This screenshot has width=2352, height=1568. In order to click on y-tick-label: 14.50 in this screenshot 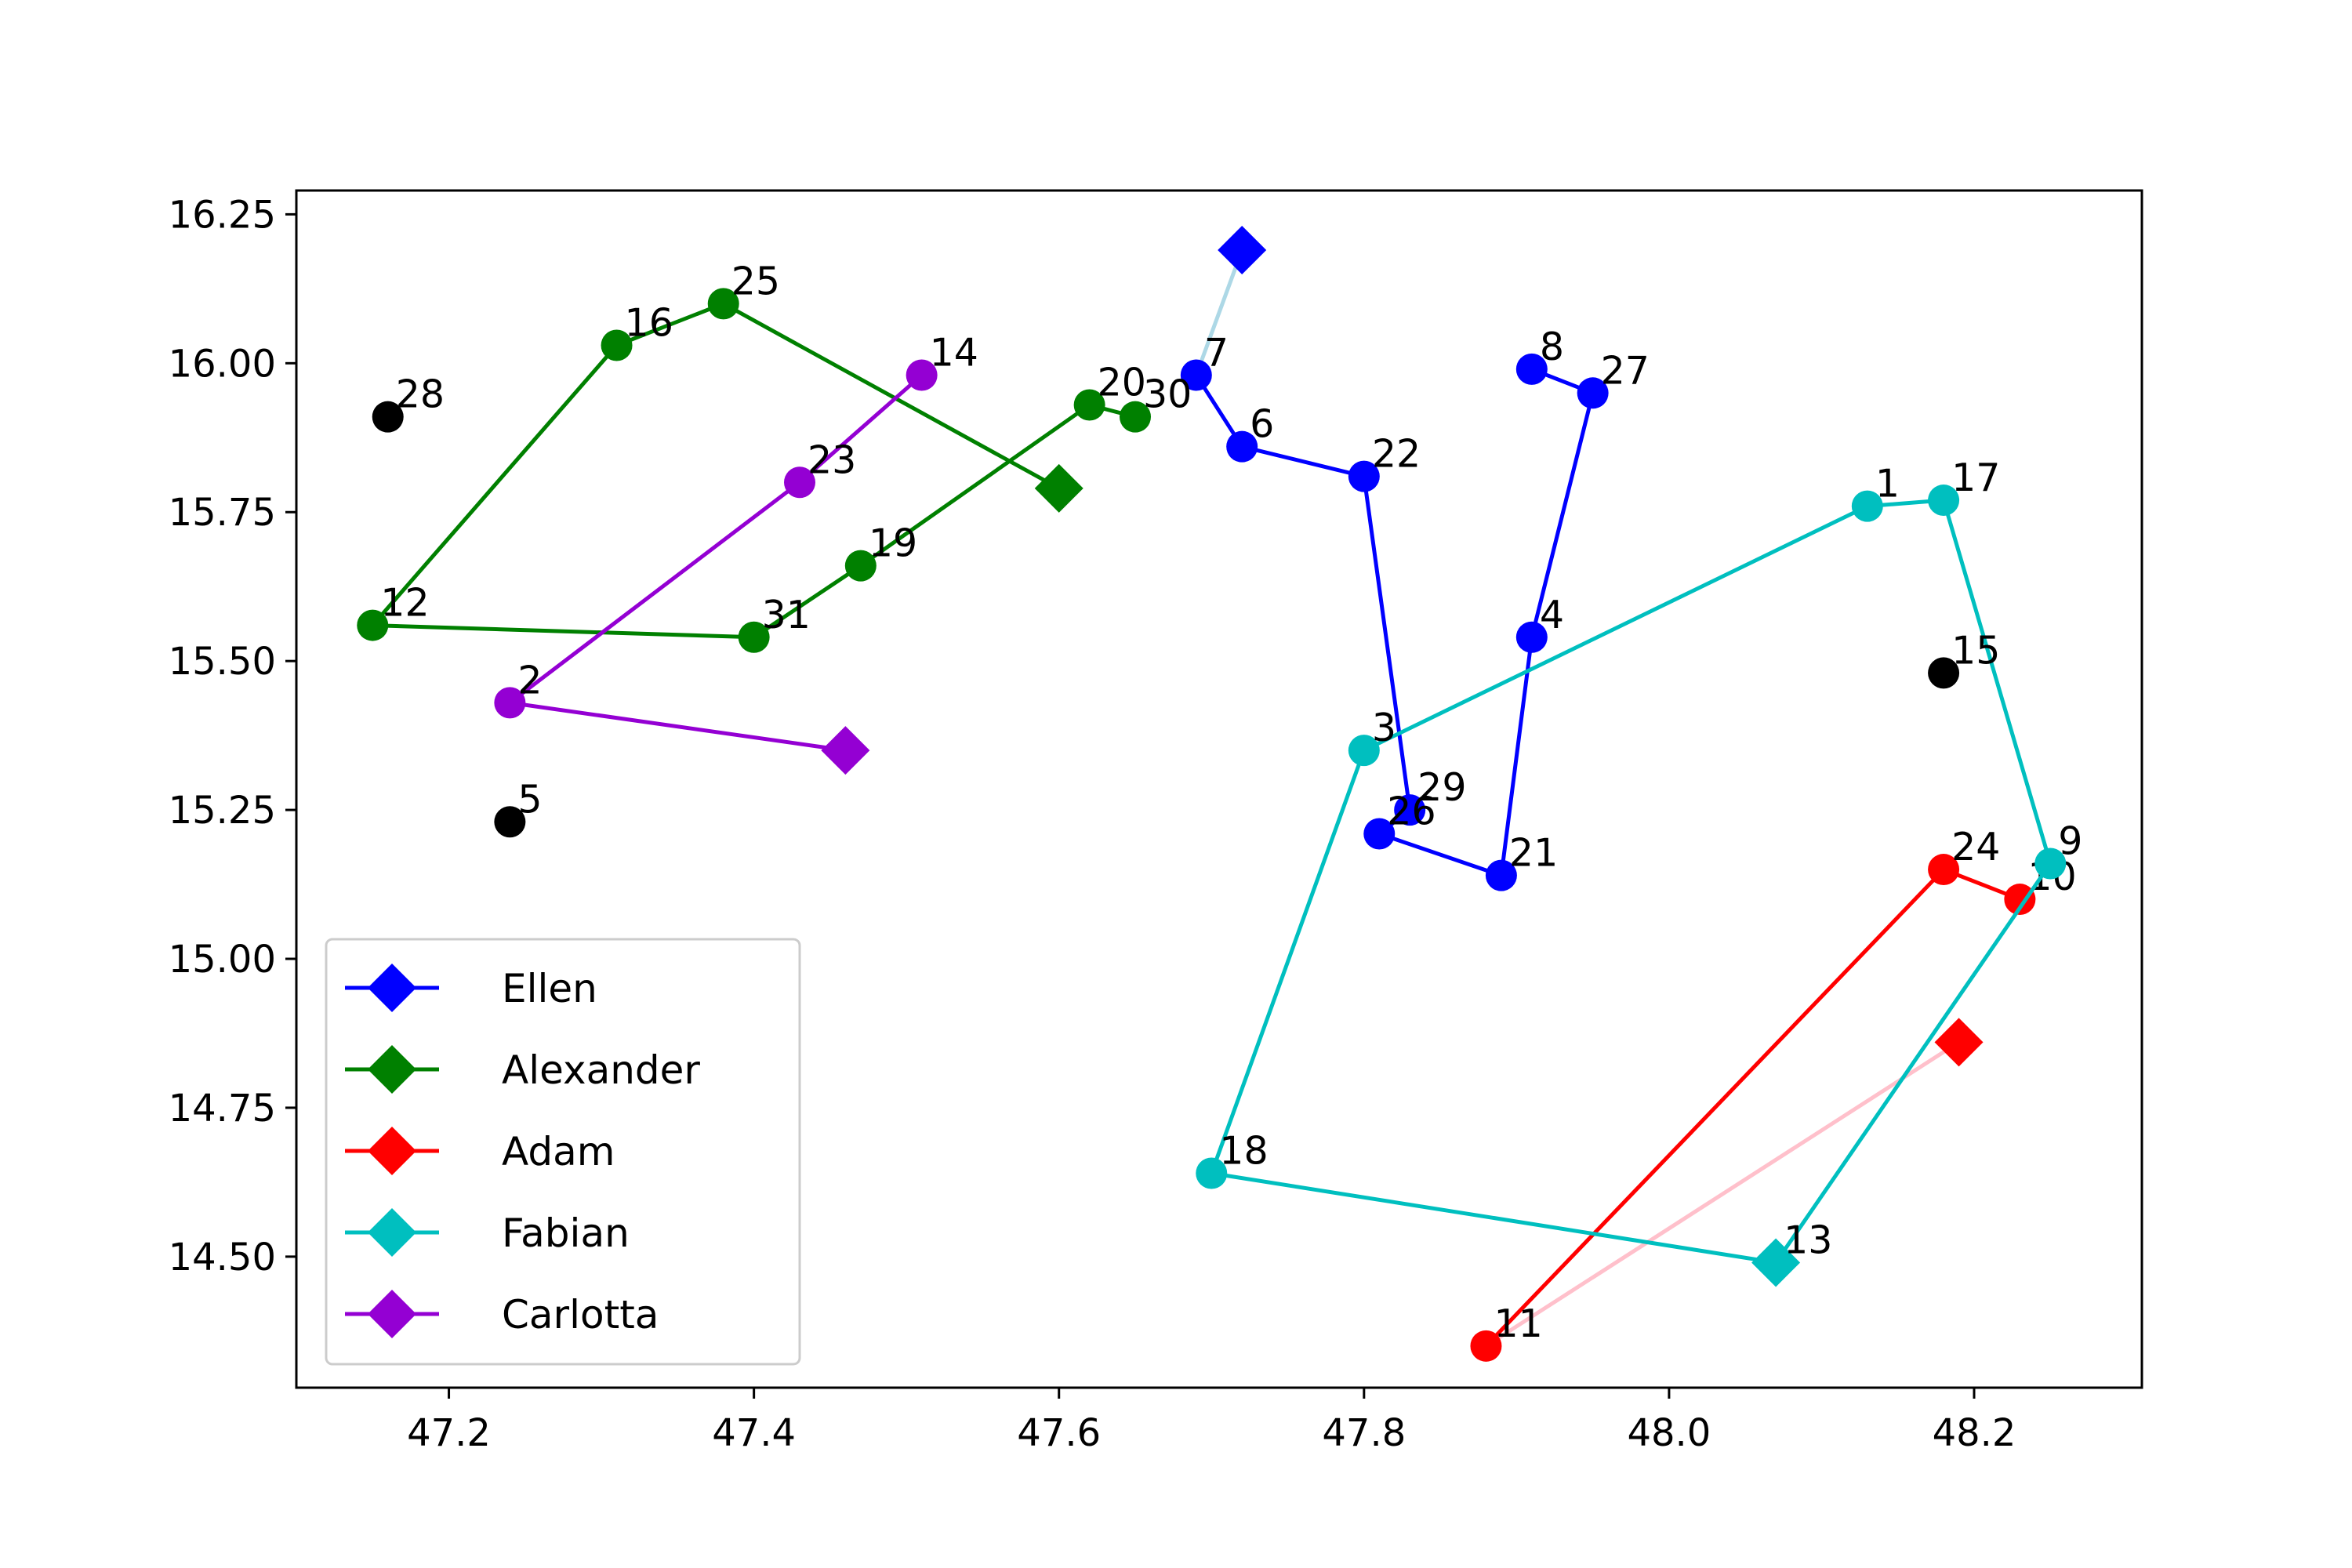, I will do `click(222, 1257)`.